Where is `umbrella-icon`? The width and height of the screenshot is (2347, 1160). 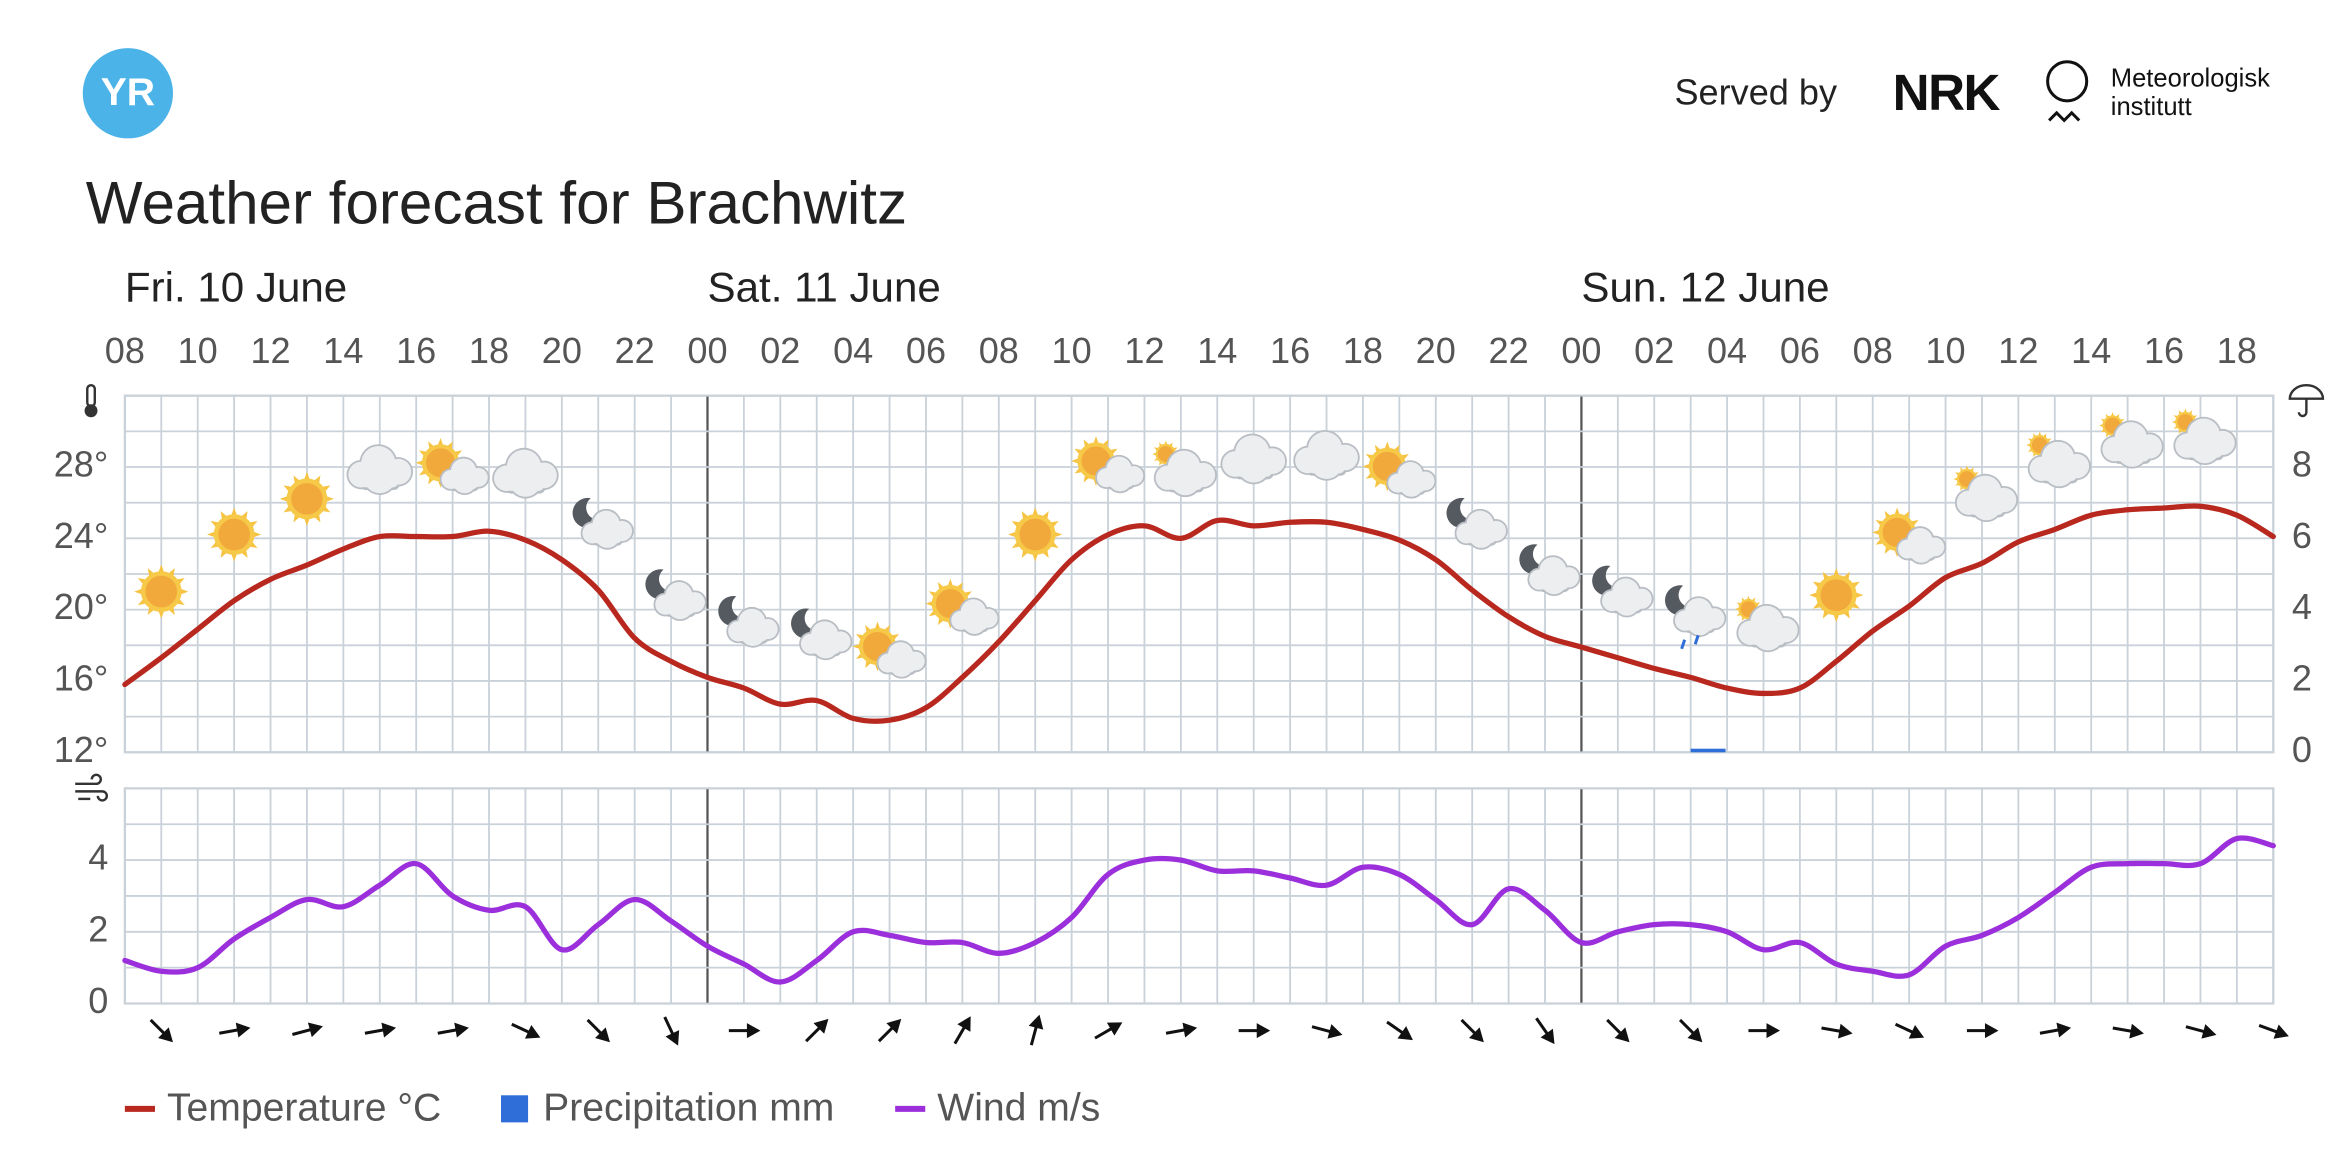
umbrella-icon is located at coordinates (2306, 400).